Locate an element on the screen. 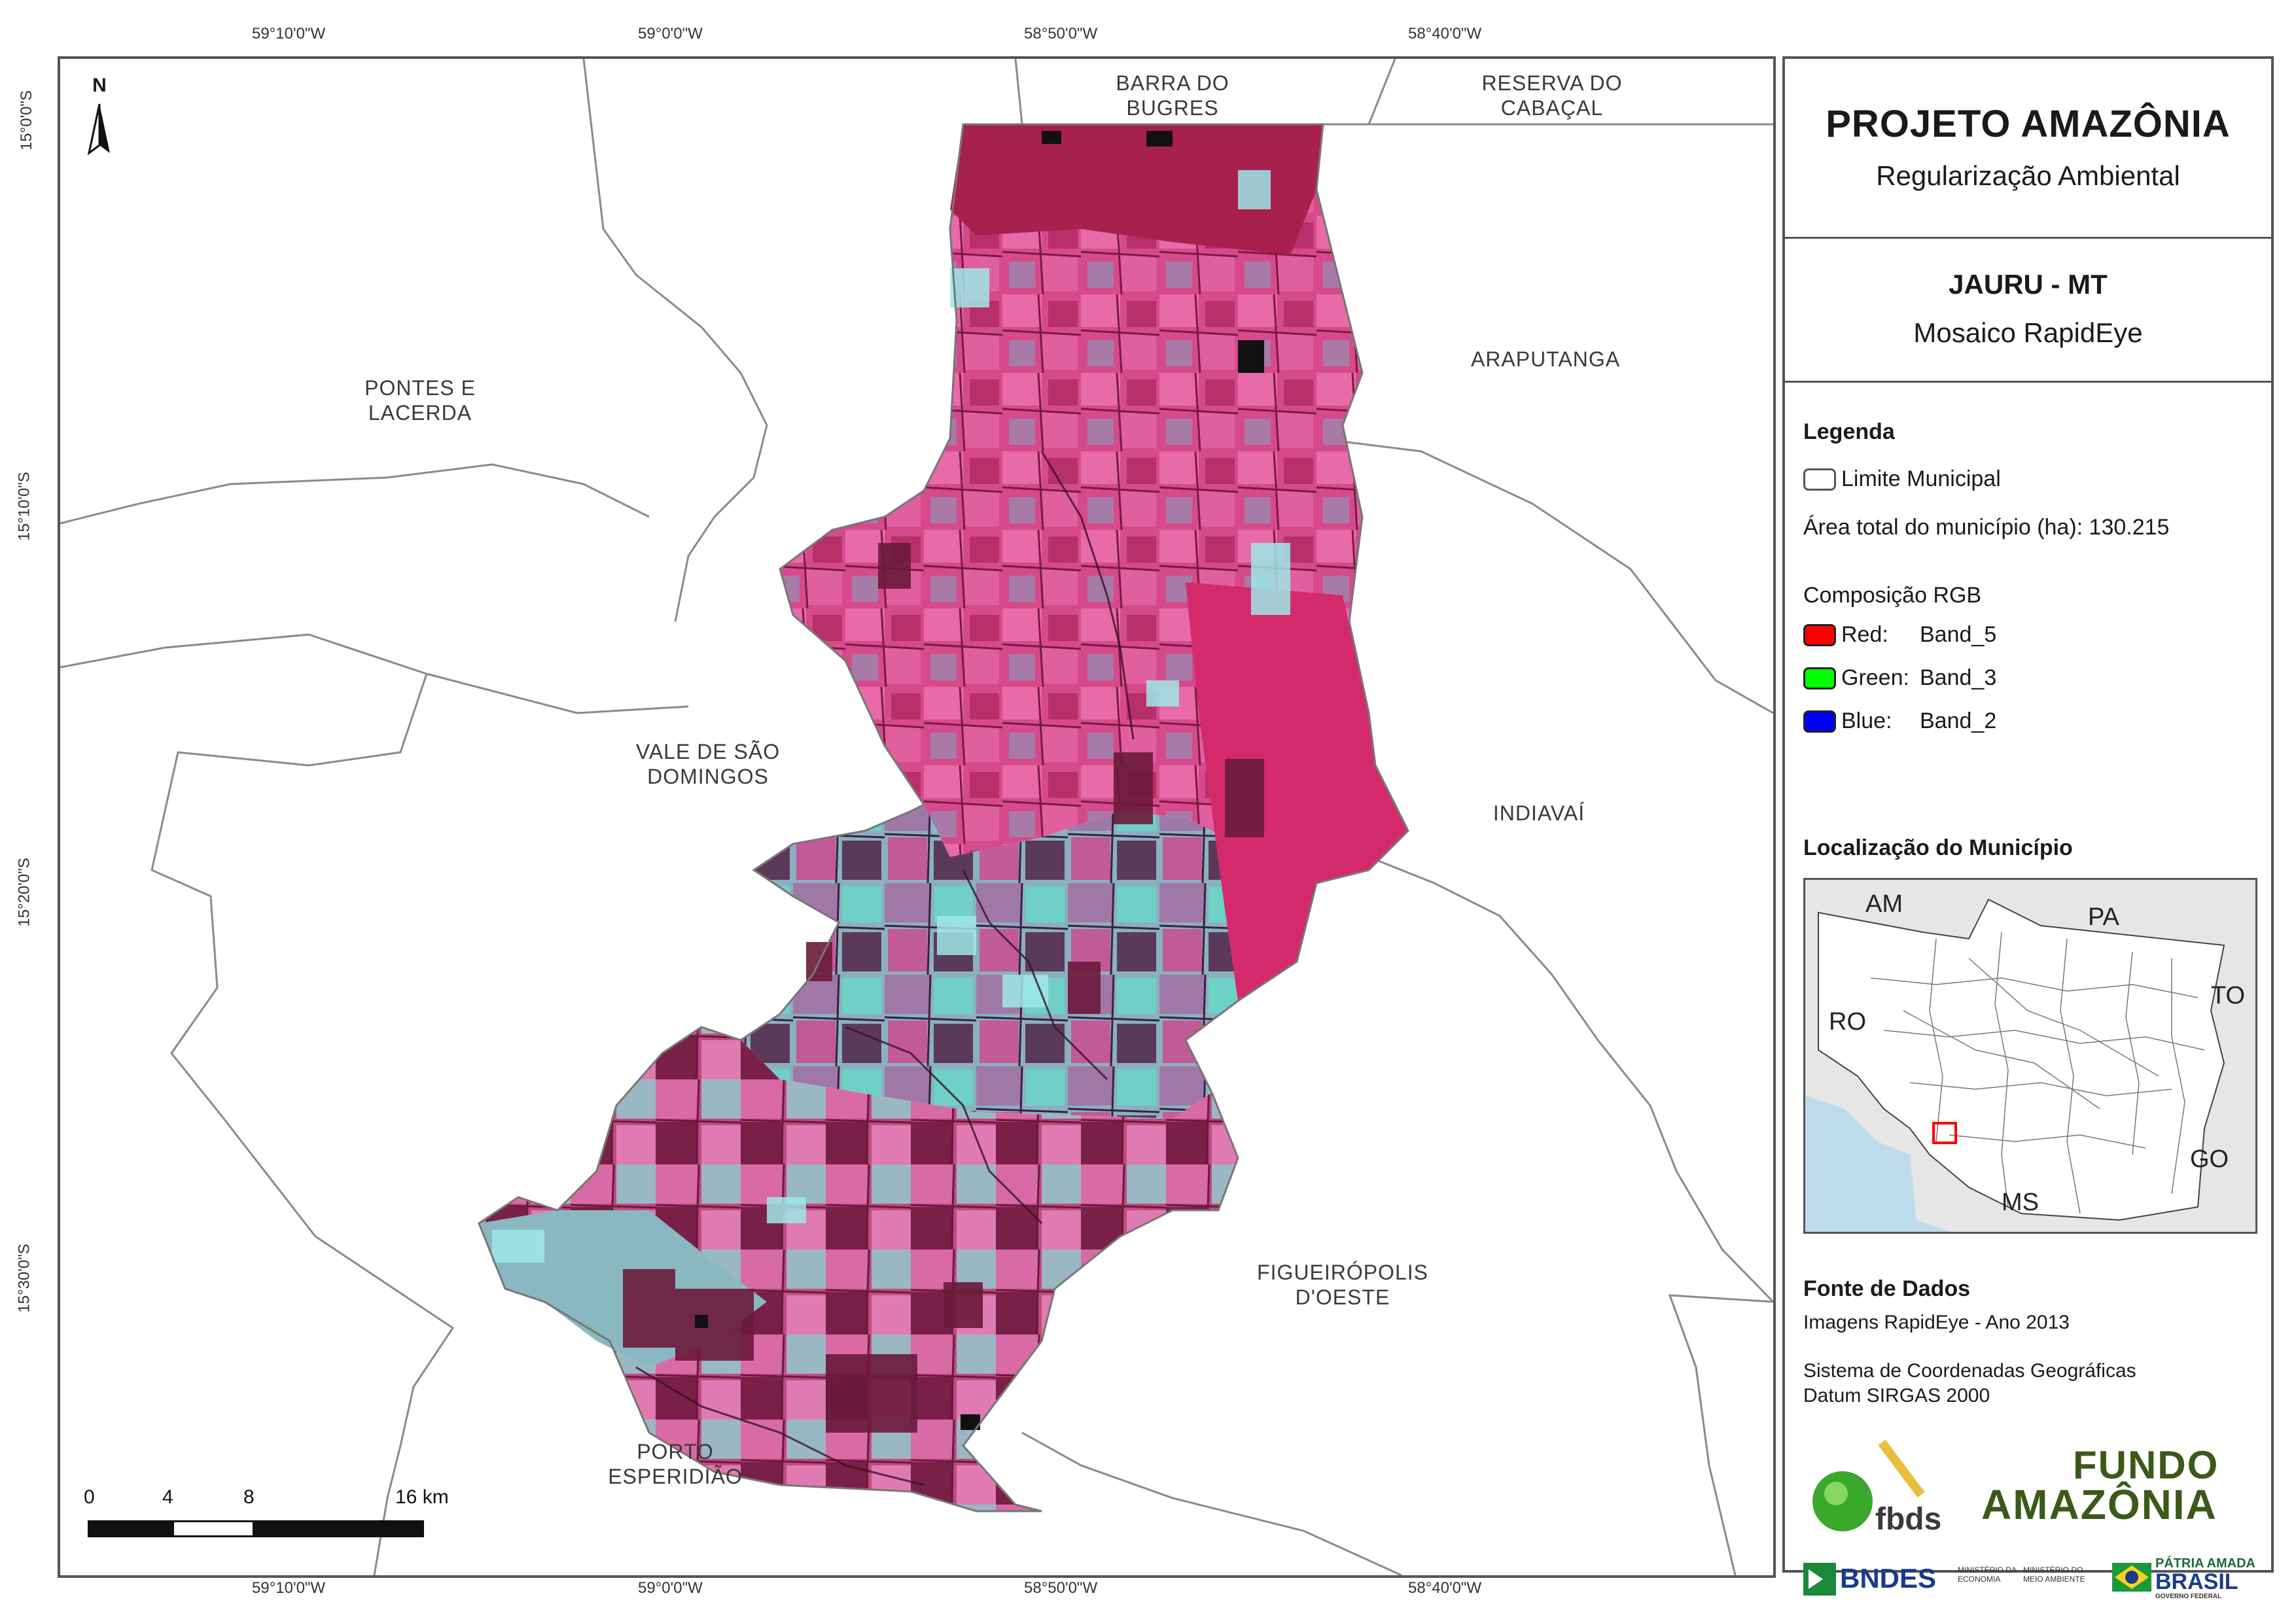 The width and height of the screenshot is (2296, 1623). north-arrow: N is located at coordinates (100, 118).